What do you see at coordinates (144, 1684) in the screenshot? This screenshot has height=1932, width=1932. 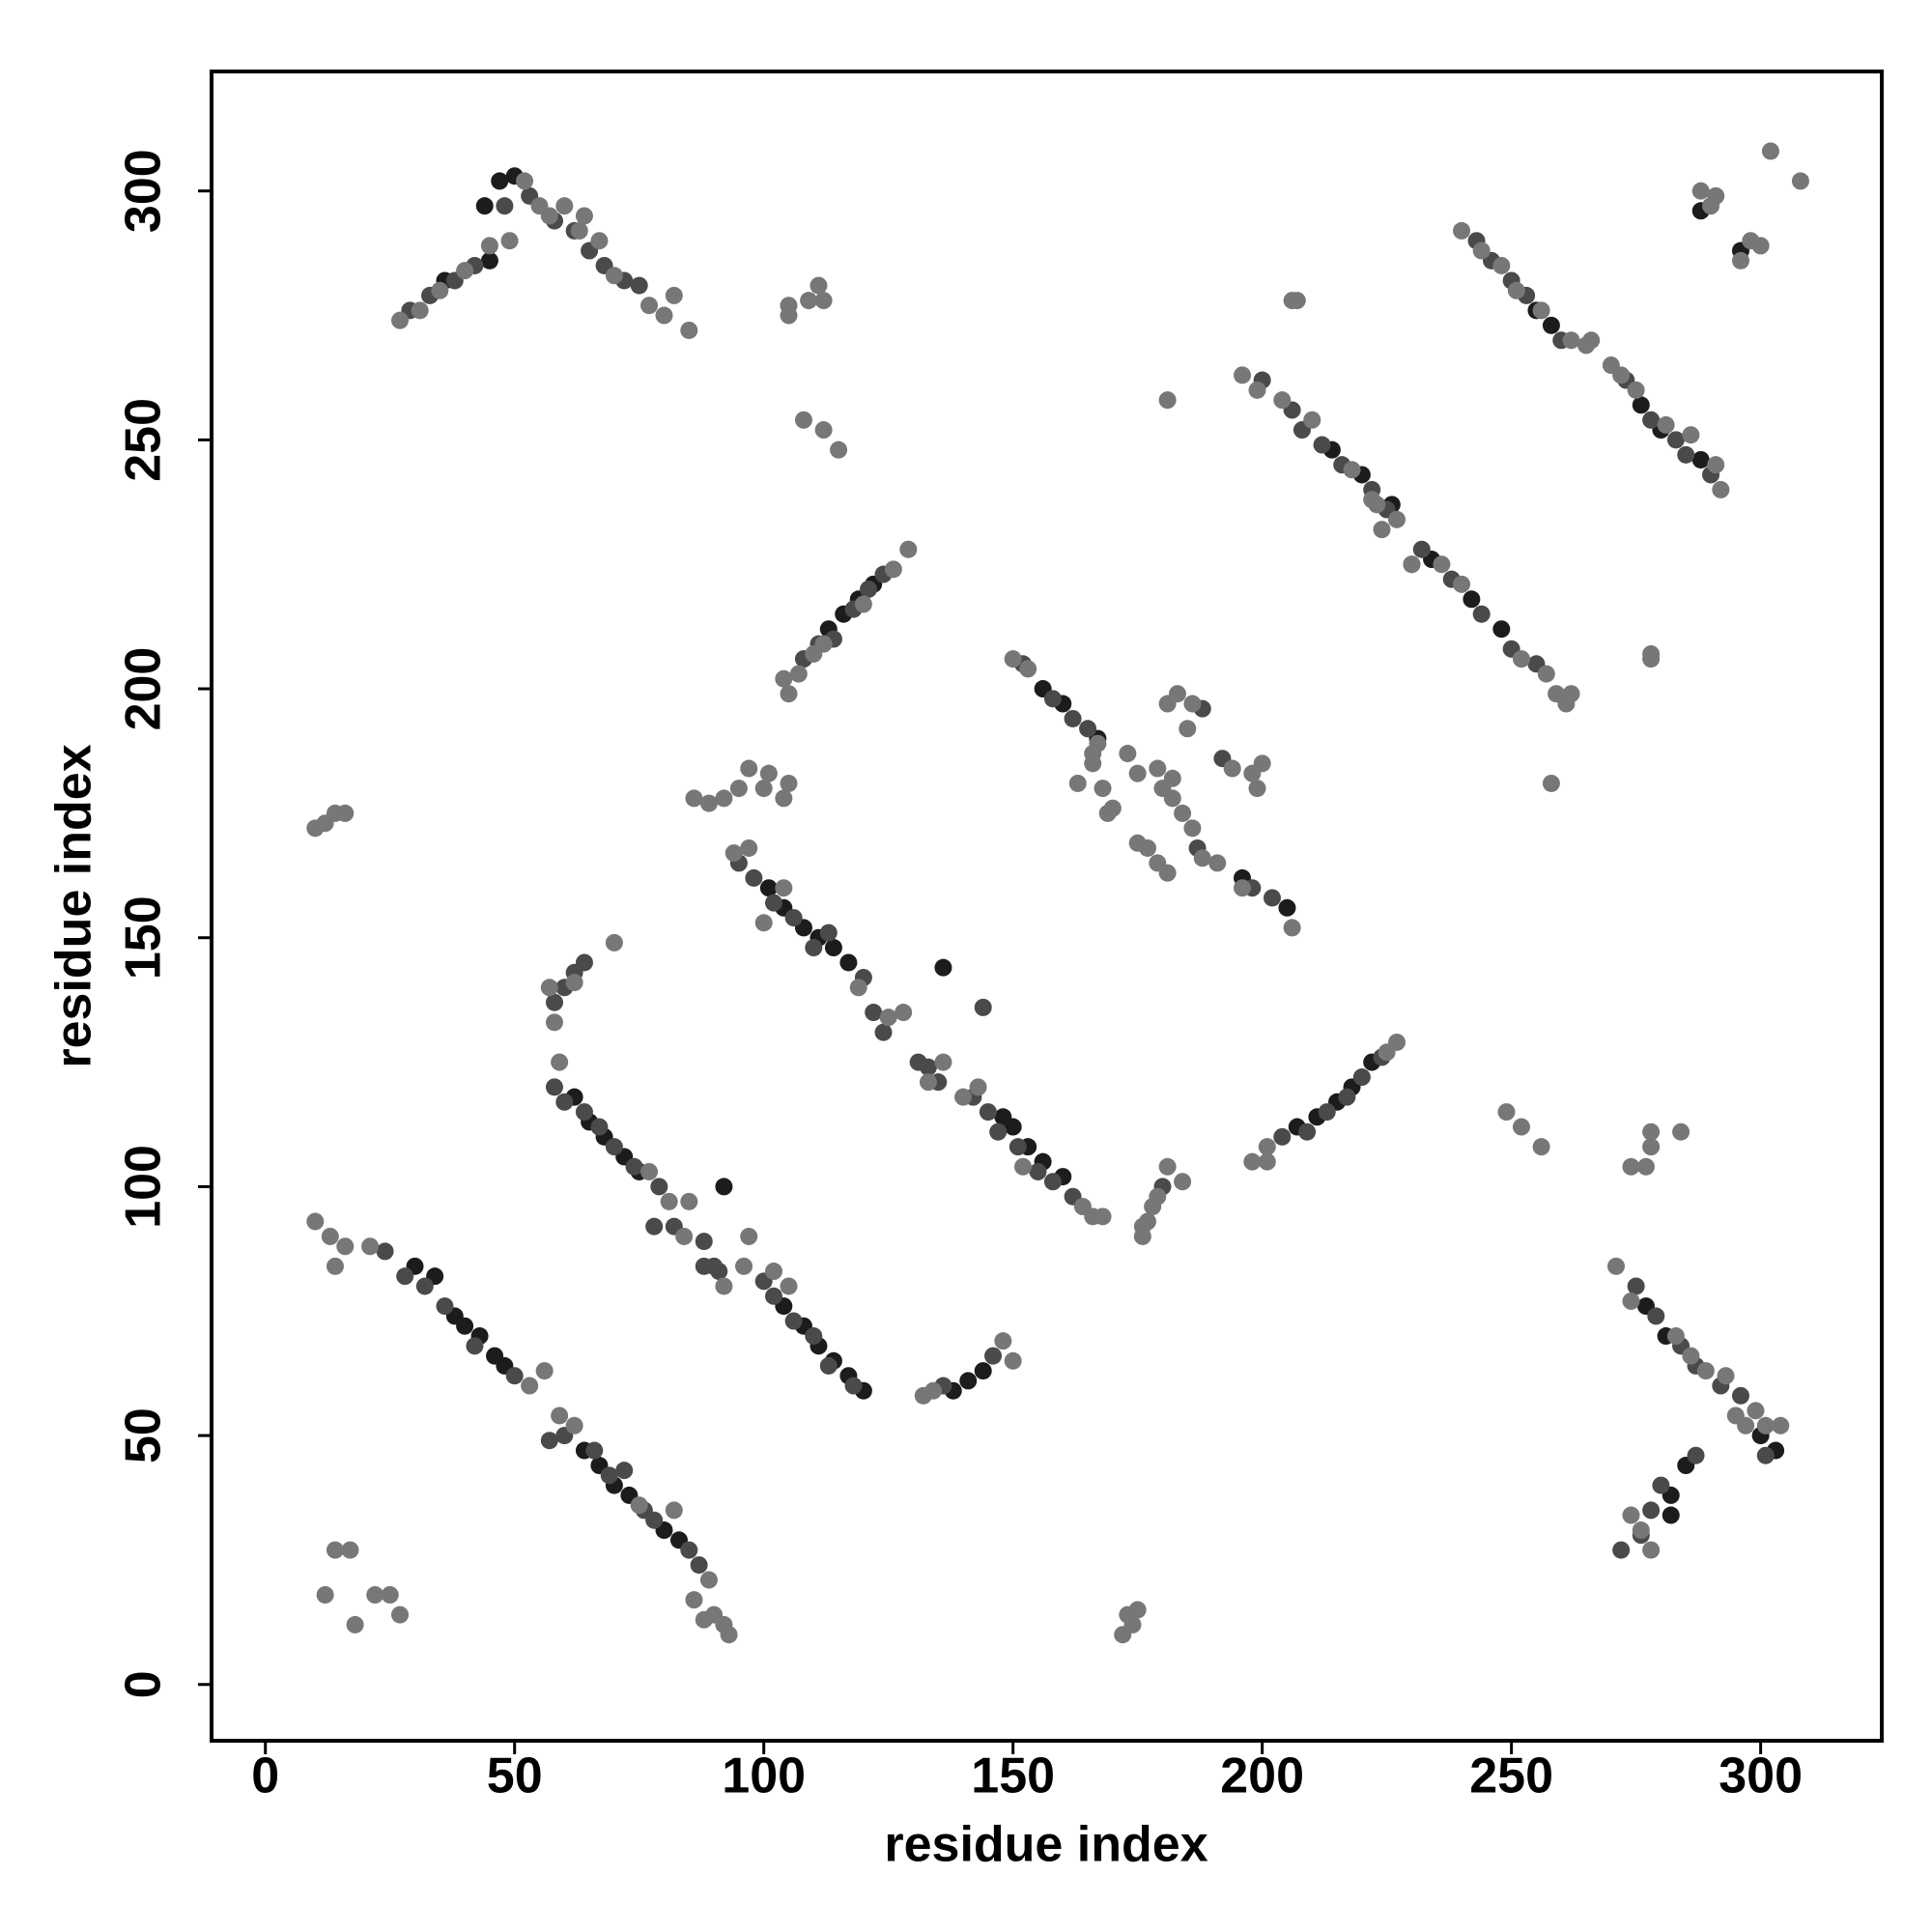 I see `y-tick-label: 0` at bounding box center [144, 1684].